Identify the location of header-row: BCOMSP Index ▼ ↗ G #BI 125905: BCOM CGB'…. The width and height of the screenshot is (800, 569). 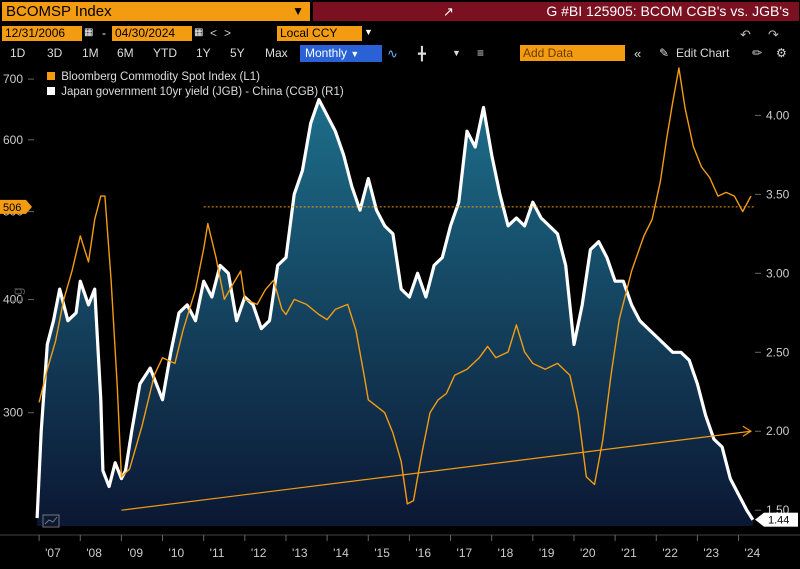
(400, 11).